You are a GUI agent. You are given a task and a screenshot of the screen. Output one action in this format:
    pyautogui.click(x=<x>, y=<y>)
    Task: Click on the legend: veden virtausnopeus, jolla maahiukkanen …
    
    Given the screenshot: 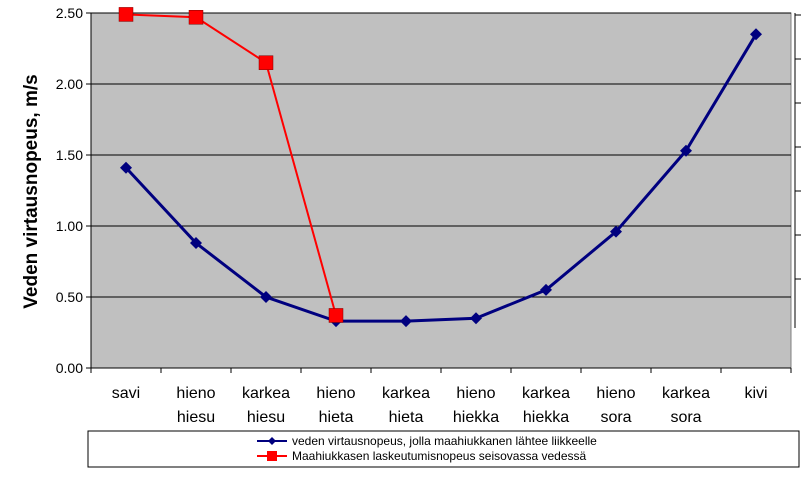 What is the action you would take?
    pyautogui.click(x=443, y=449)
    